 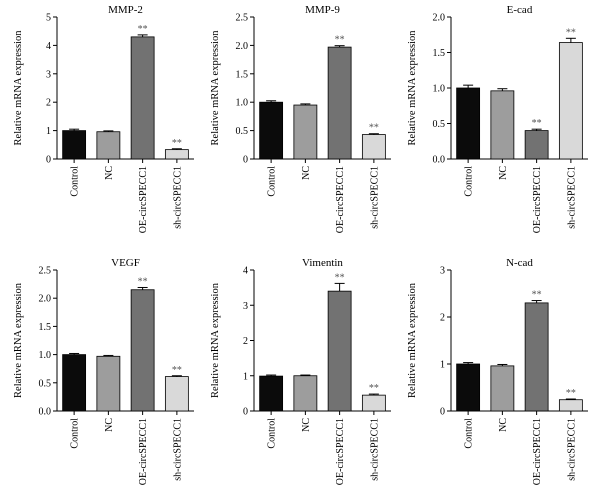 I want to click on chart-title: VEGF, so click(x=125, y=263).